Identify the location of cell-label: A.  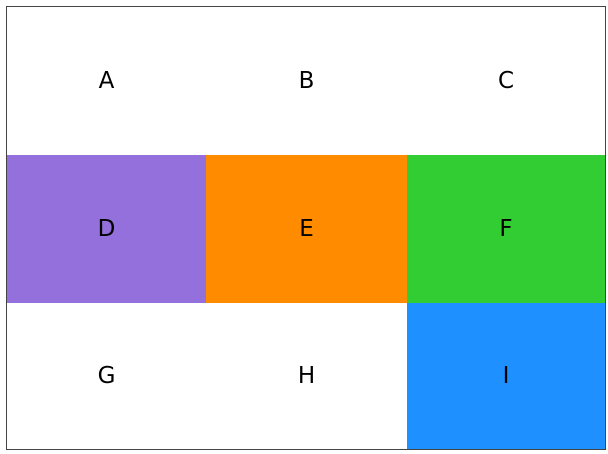
(106, 81).